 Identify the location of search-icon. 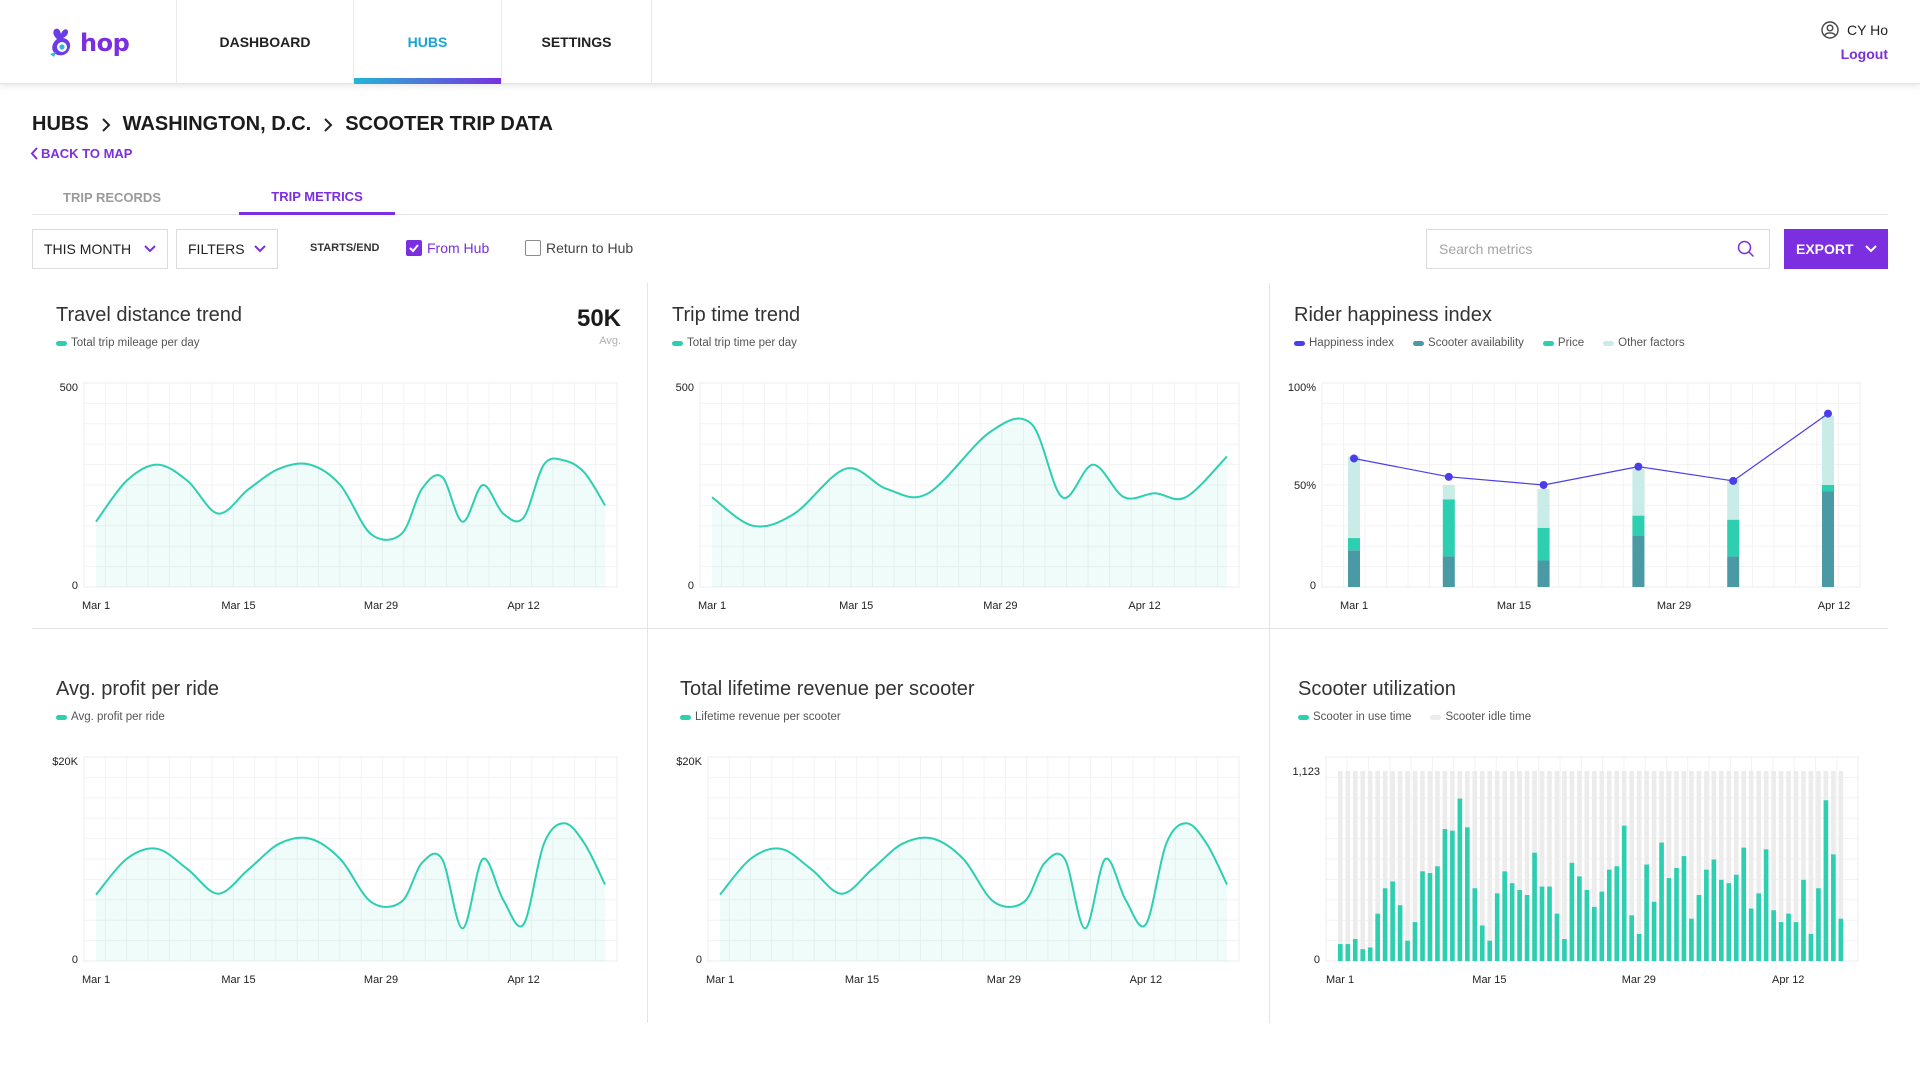
(1746, 249).